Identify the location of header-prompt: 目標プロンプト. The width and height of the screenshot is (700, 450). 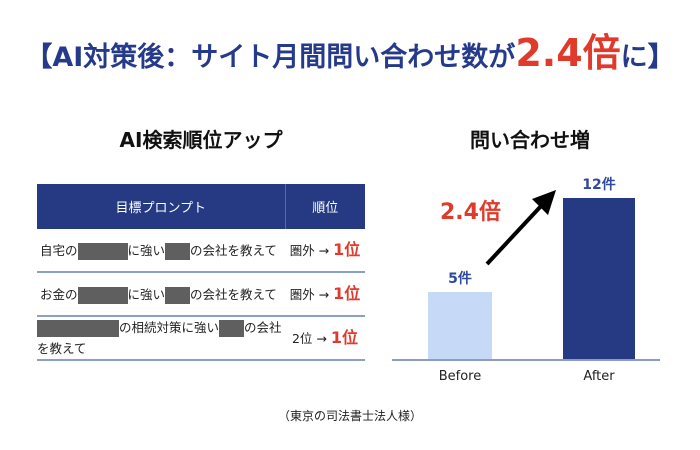
(161, 206).